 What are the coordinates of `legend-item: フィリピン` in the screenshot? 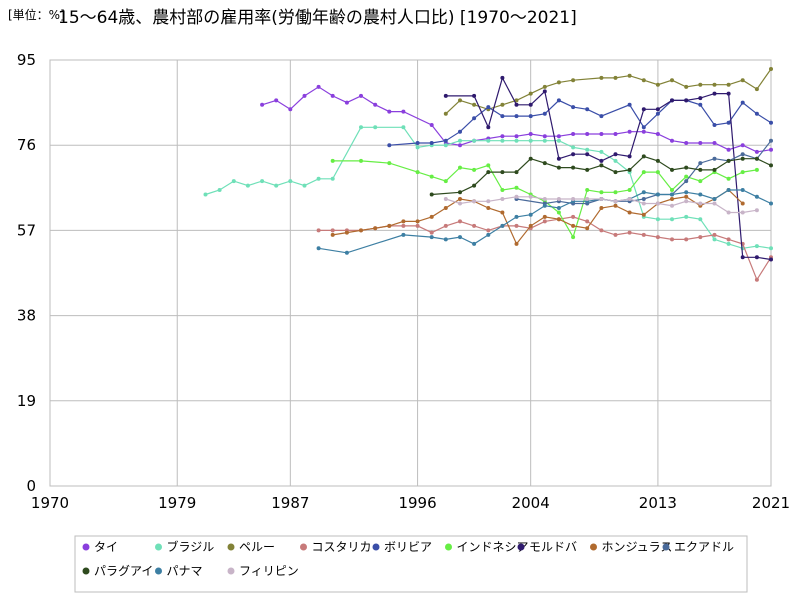 It's located at (263, 571).